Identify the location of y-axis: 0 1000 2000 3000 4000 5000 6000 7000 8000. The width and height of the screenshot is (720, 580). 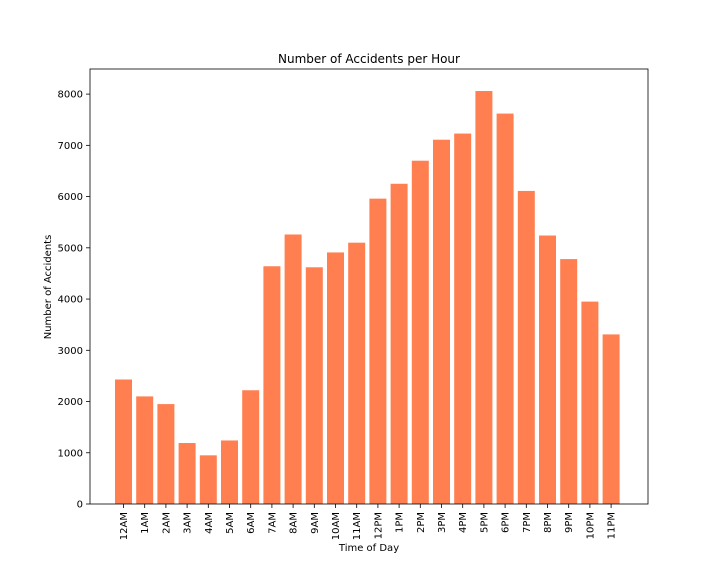
(74, 300).